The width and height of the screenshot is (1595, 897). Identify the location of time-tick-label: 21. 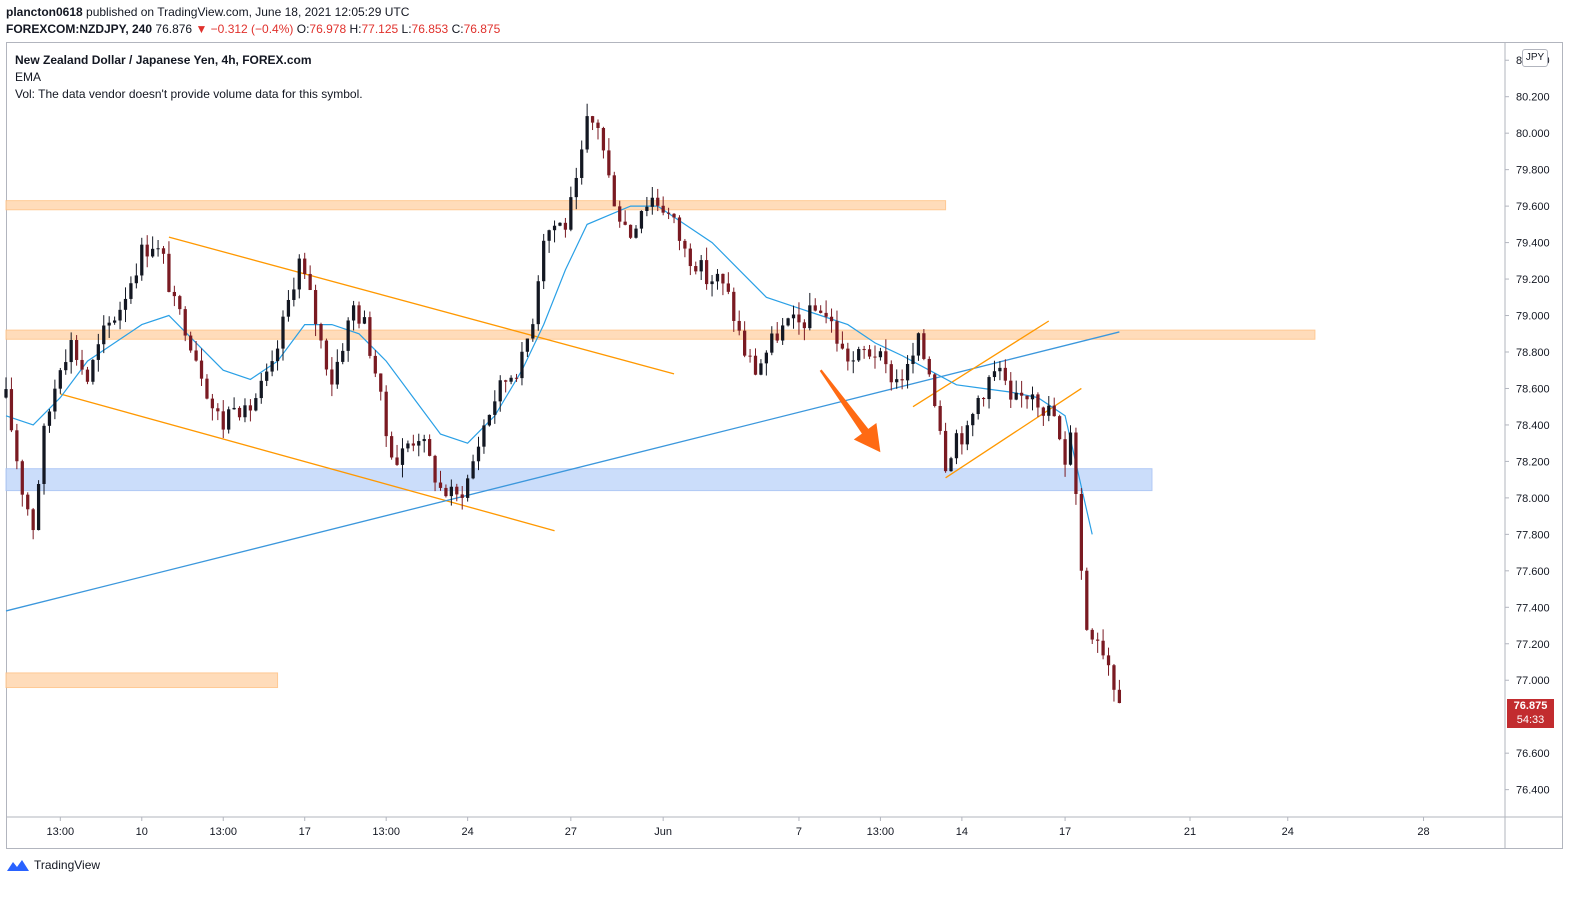
(1190, 832).